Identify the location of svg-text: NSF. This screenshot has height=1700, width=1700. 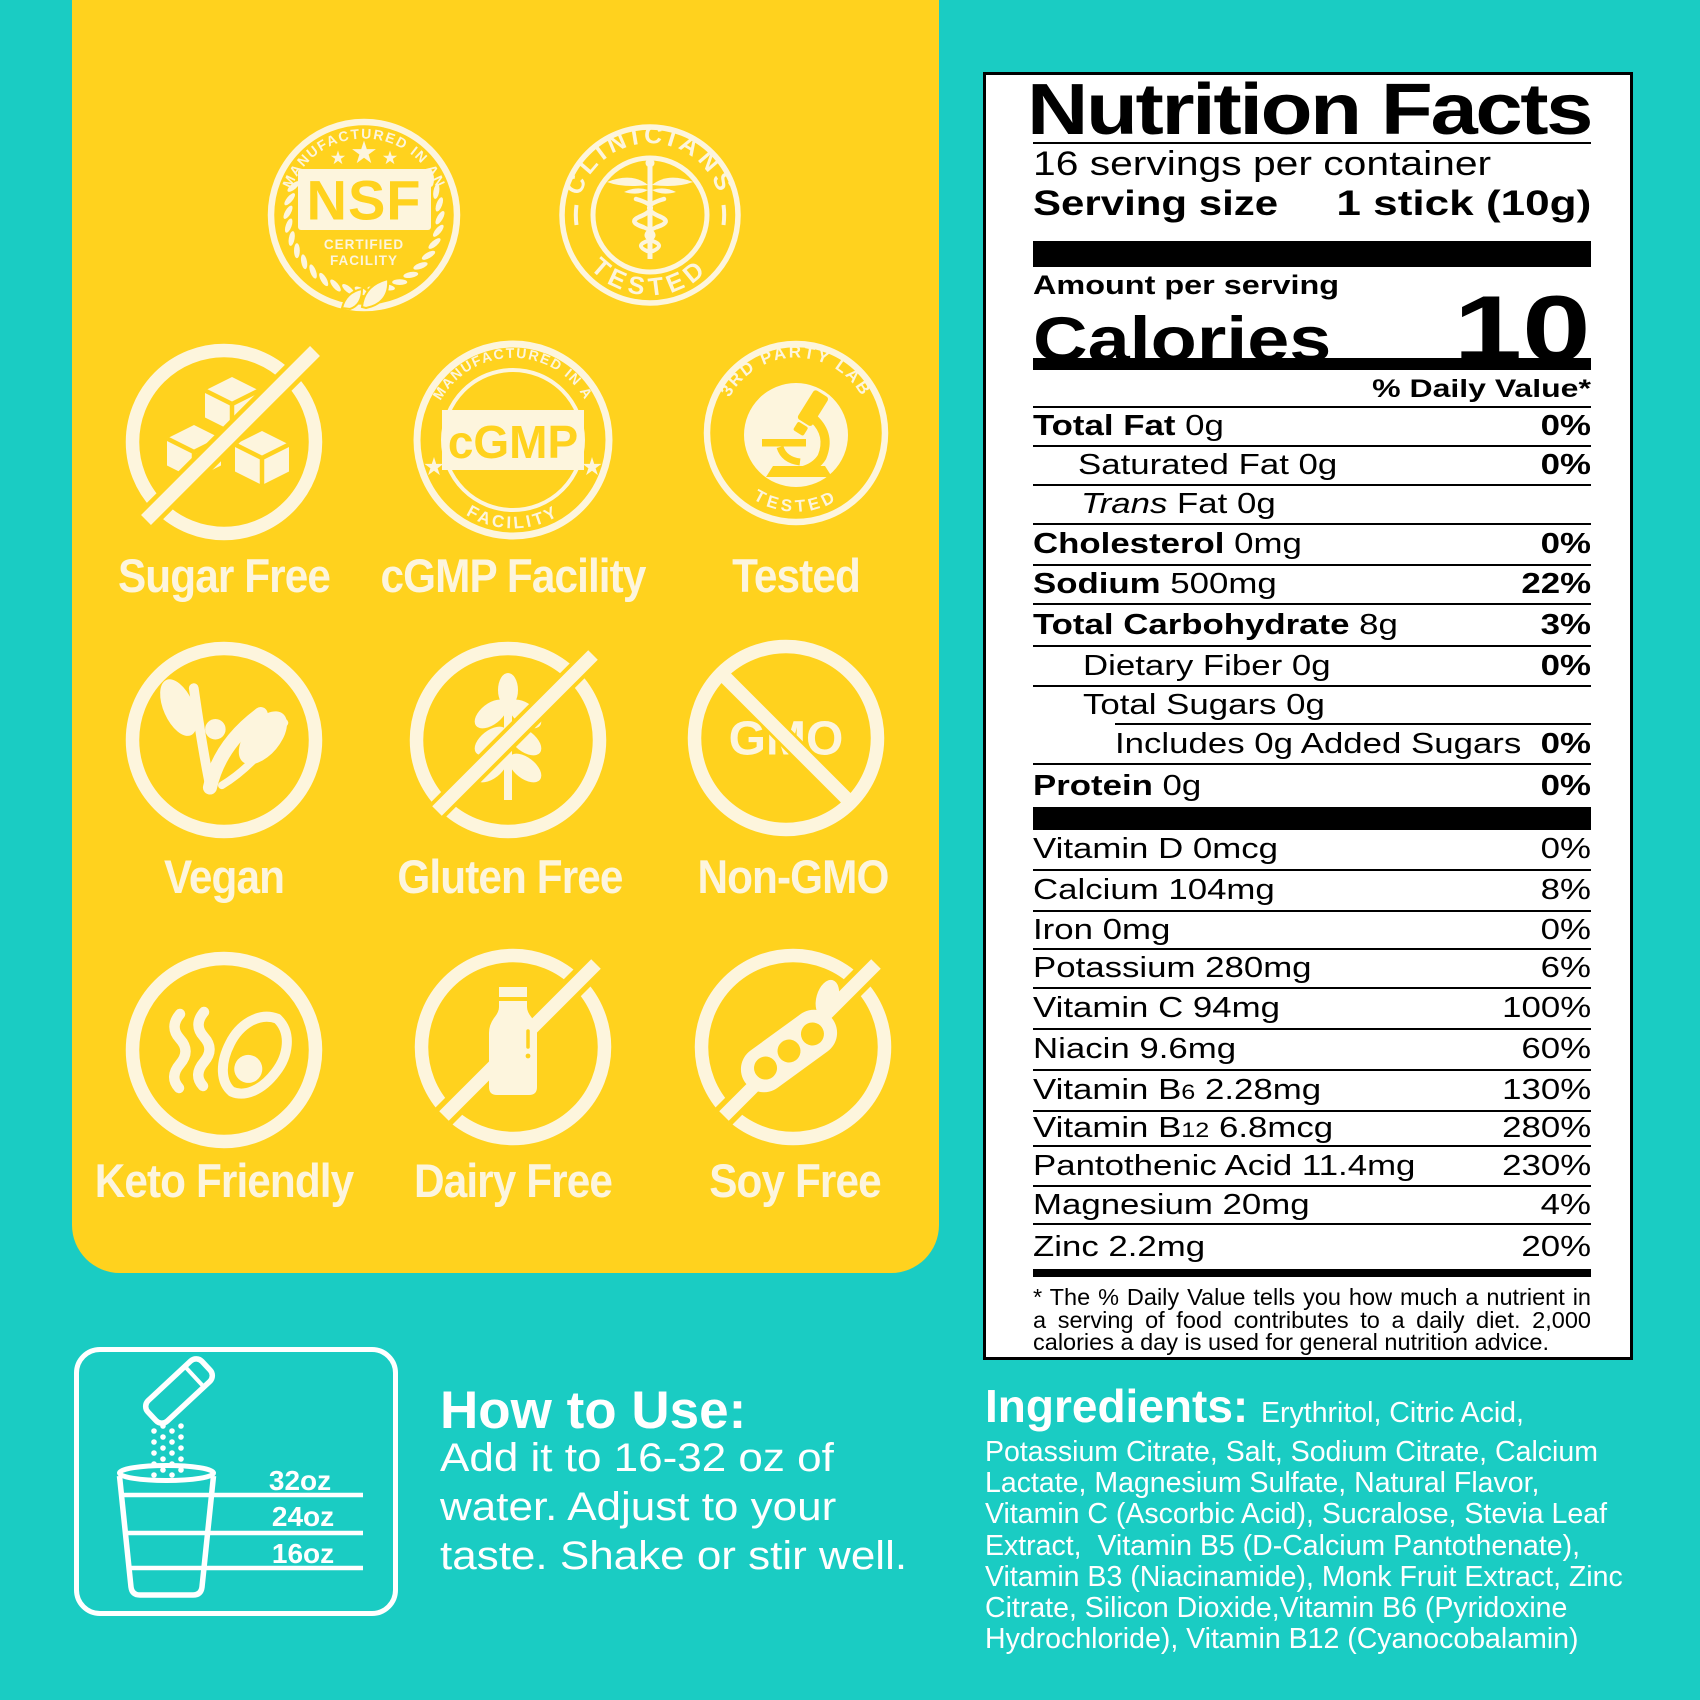
(364, 200).